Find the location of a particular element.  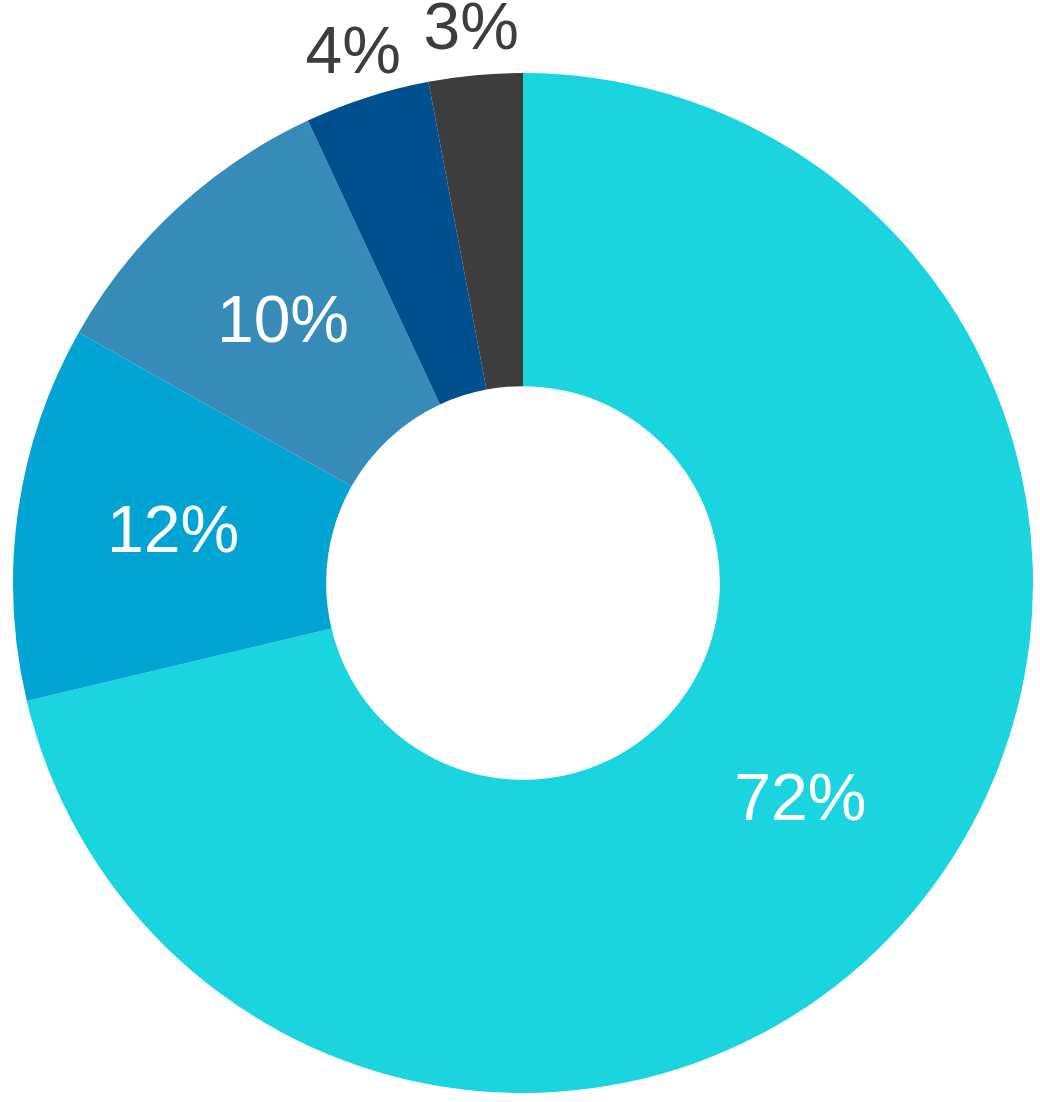

data-label: 4% is located at coordinates (353, 49).